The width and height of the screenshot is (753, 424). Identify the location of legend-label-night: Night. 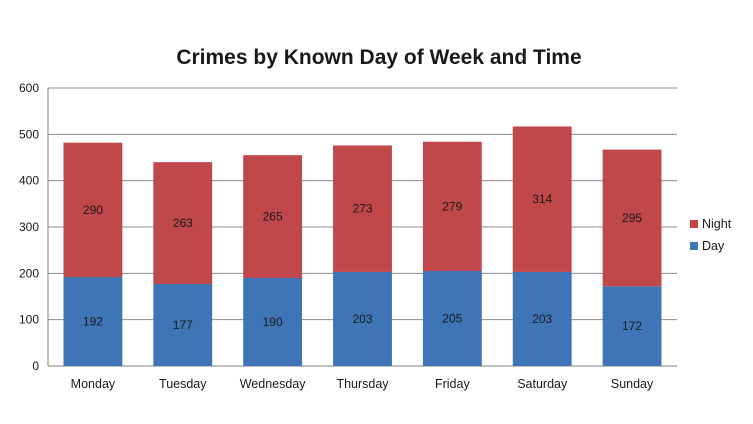
(717, 224).